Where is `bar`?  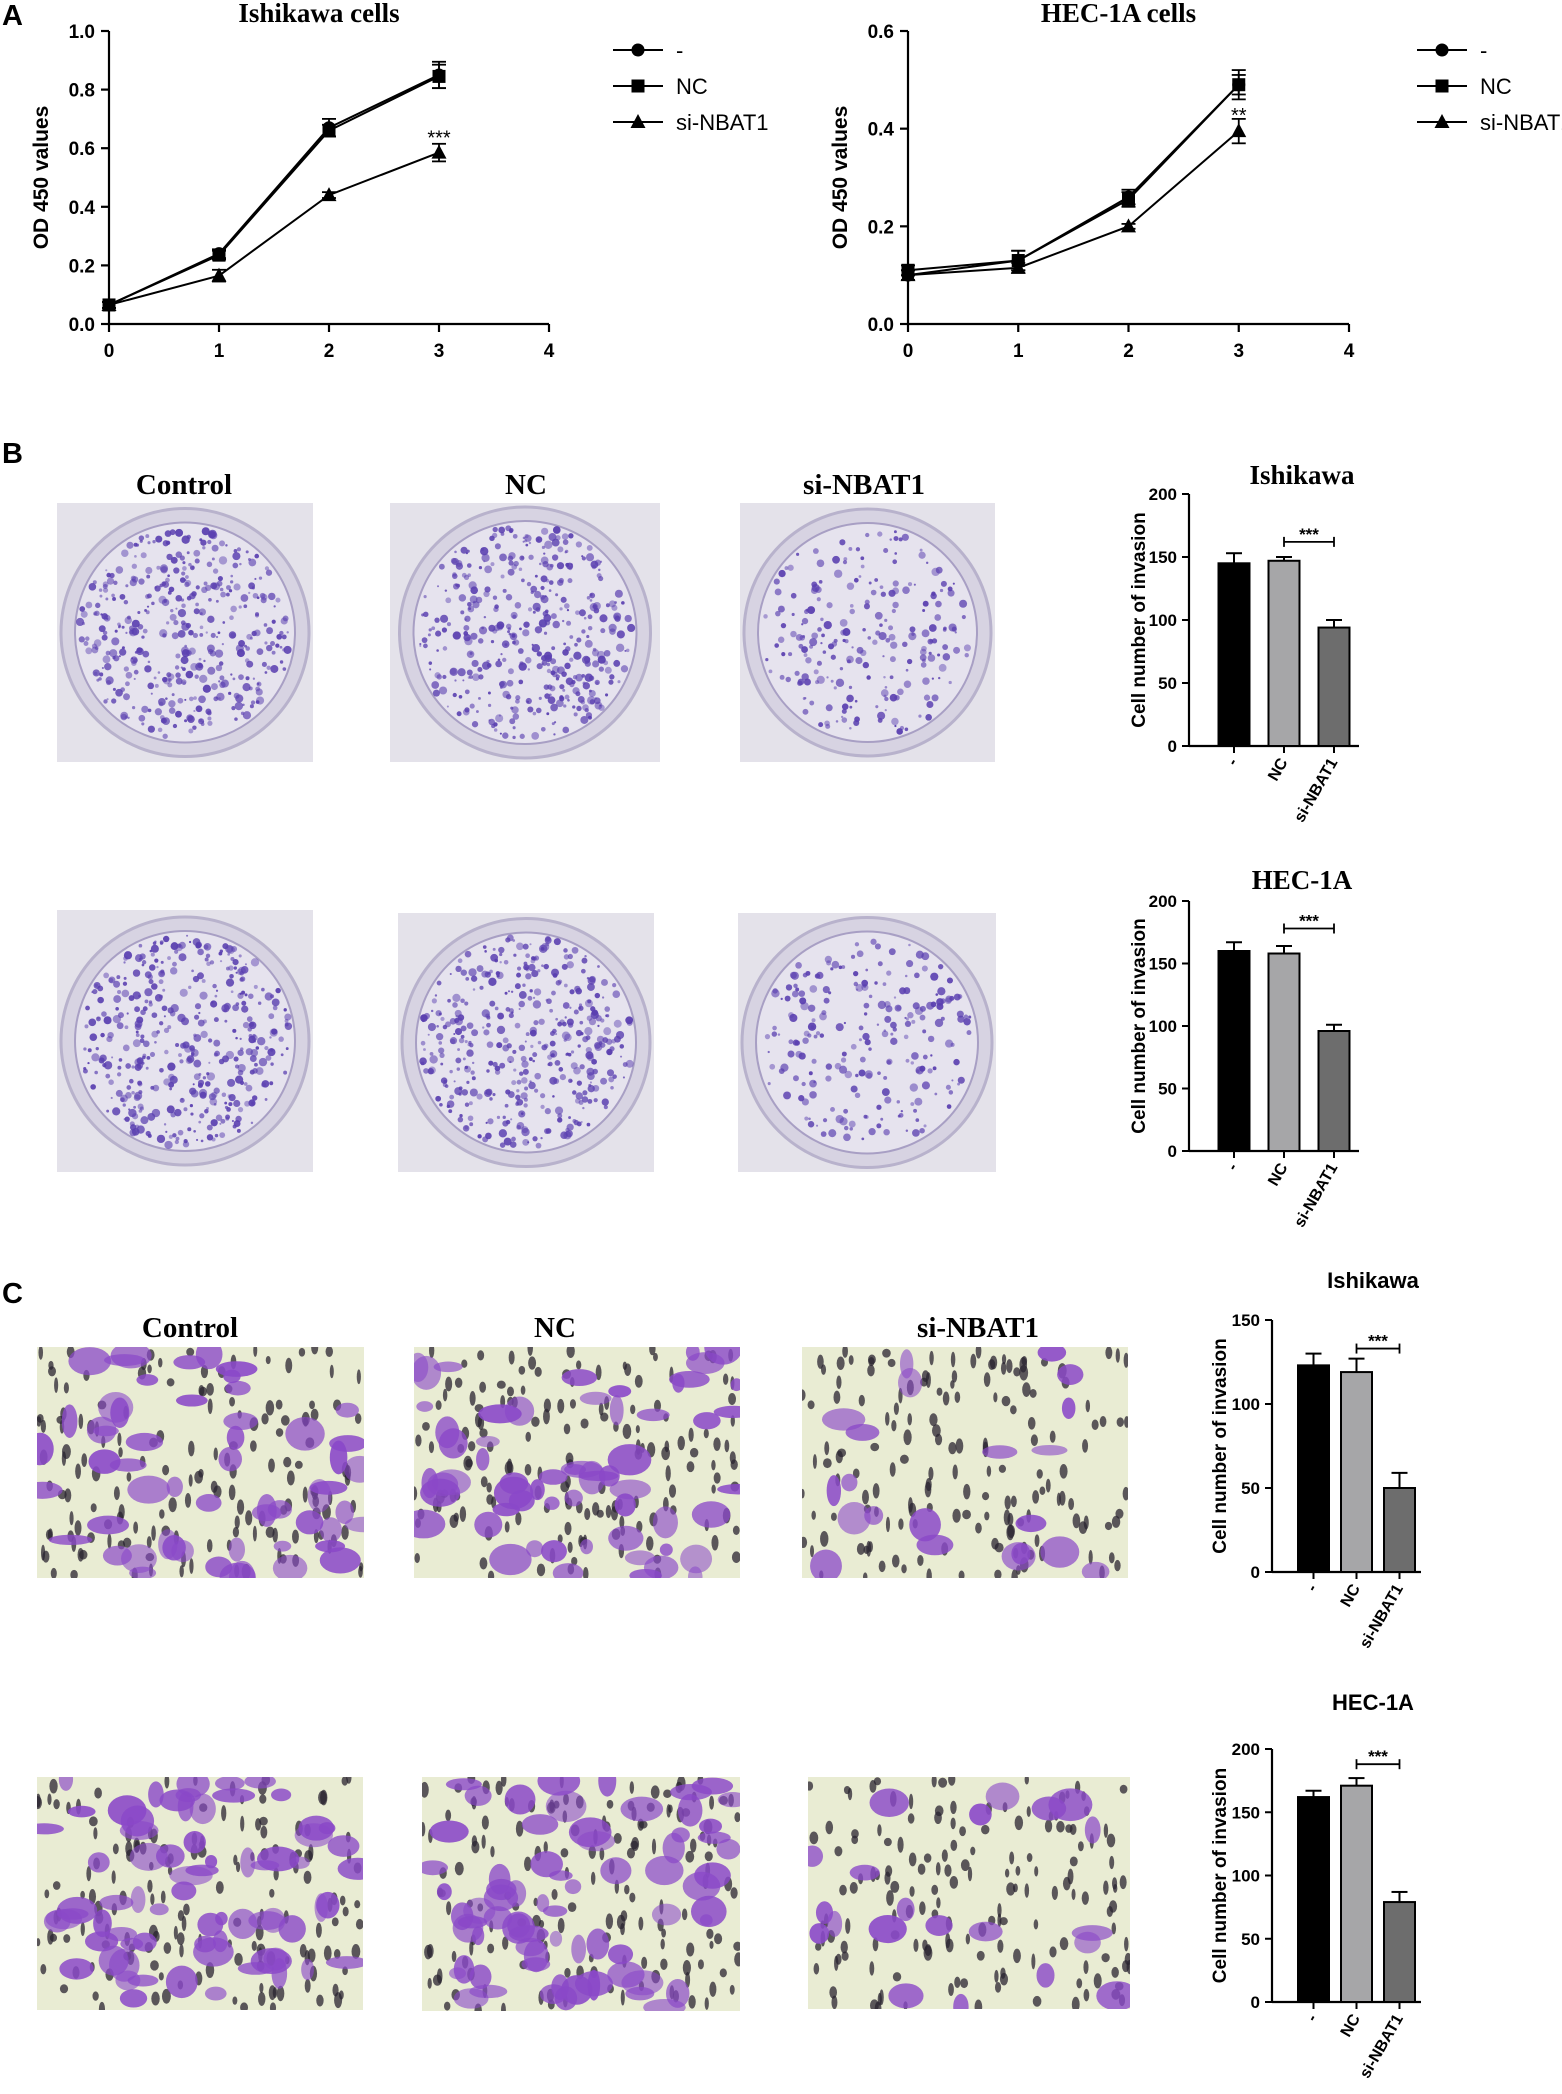
bar is located at coordinates (1234, 654).